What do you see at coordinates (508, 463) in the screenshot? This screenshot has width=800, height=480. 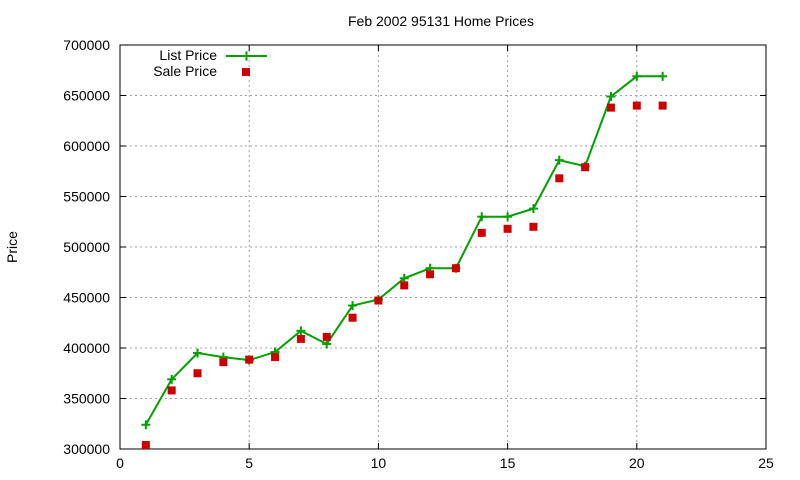 I see `x-tick-label: 15` at bounding box center [508, 463].